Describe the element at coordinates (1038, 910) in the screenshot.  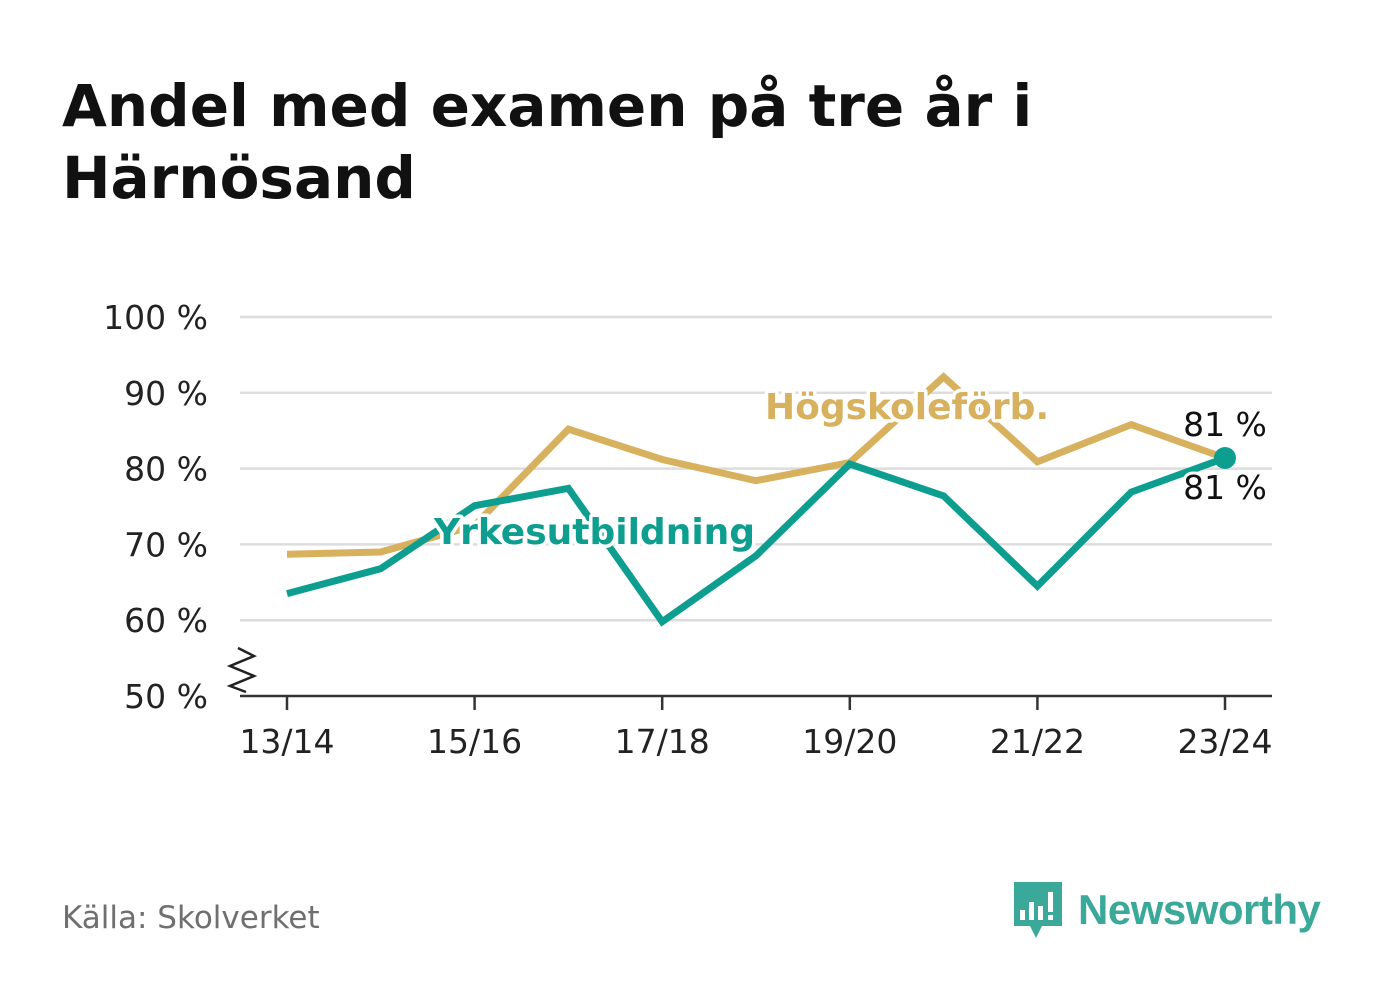
I see `newsworthy-logo-icon` at that location.